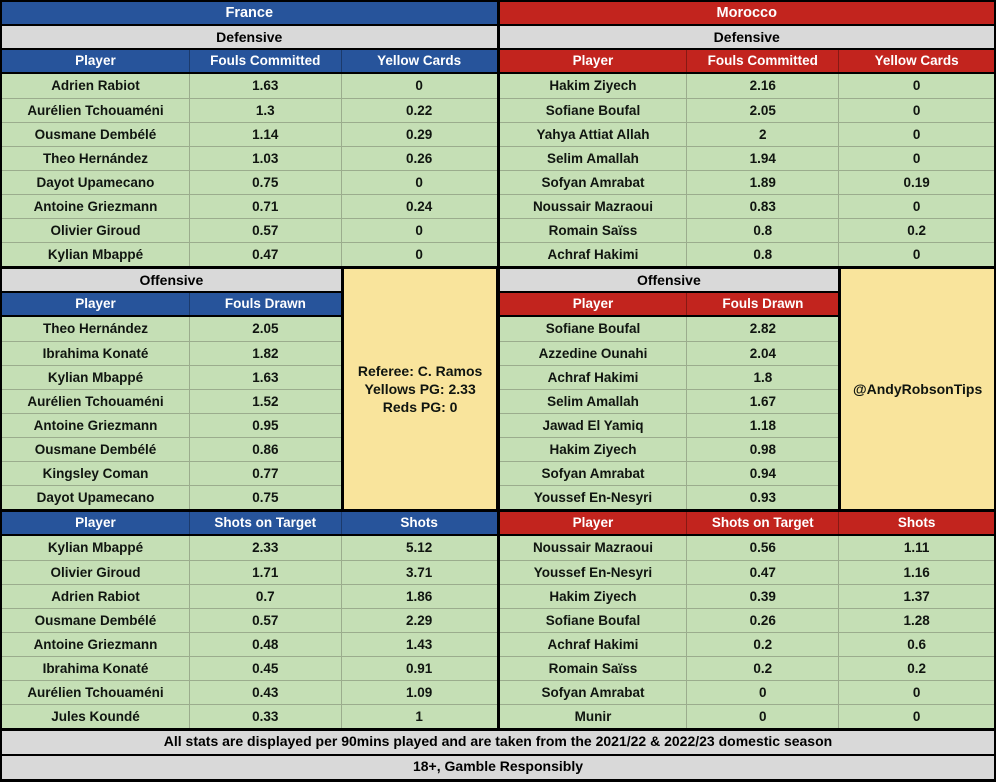  I want to click on table-row: Achraf Hakimi 1.8, so click(669, 377).